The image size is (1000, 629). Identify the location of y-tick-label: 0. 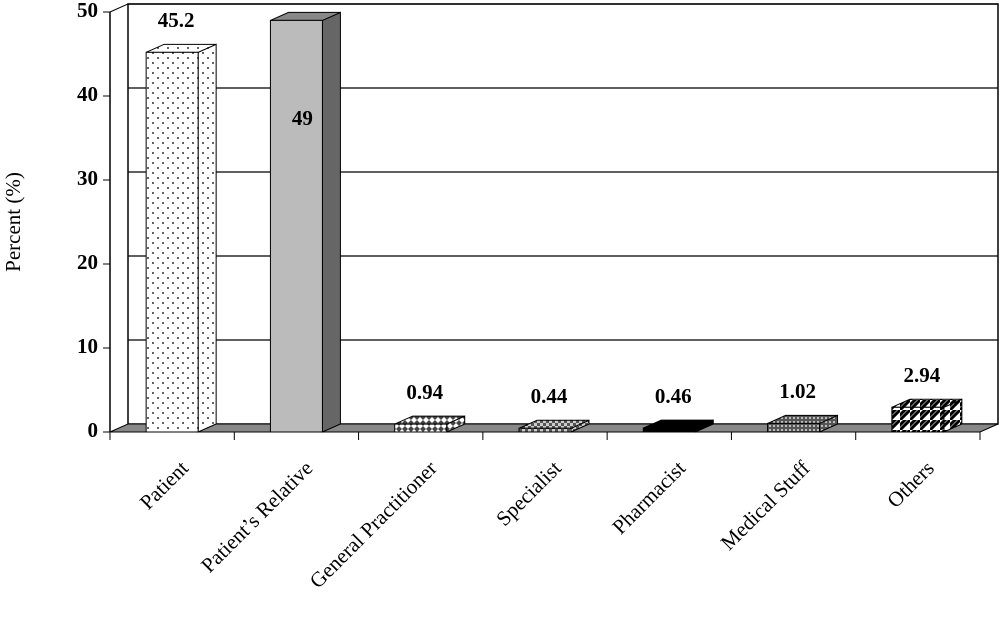
(93, 430).